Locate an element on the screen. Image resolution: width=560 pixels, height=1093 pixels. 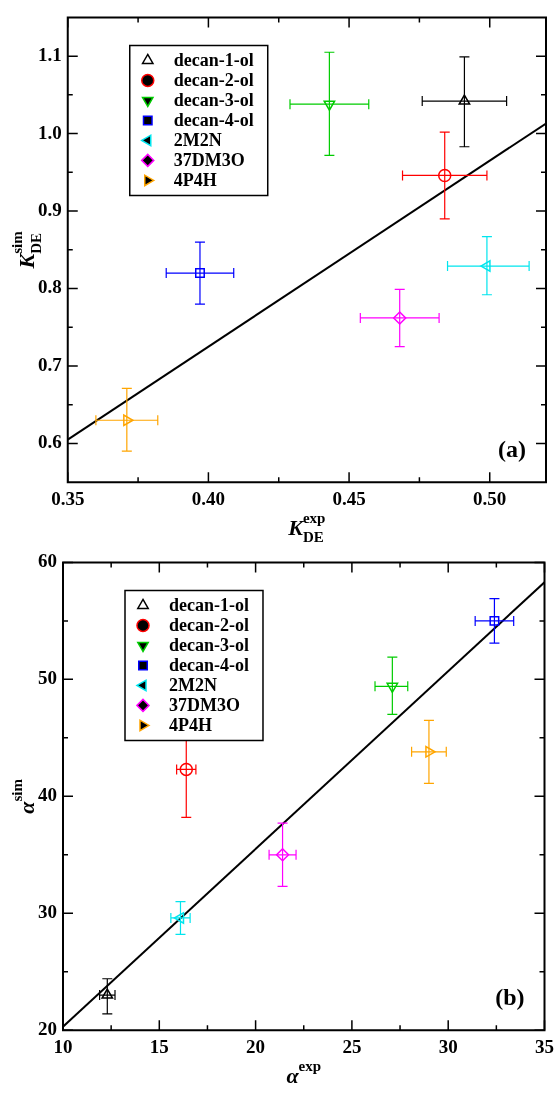
y-tick-label: 40 is located at coordinates (47, 795).